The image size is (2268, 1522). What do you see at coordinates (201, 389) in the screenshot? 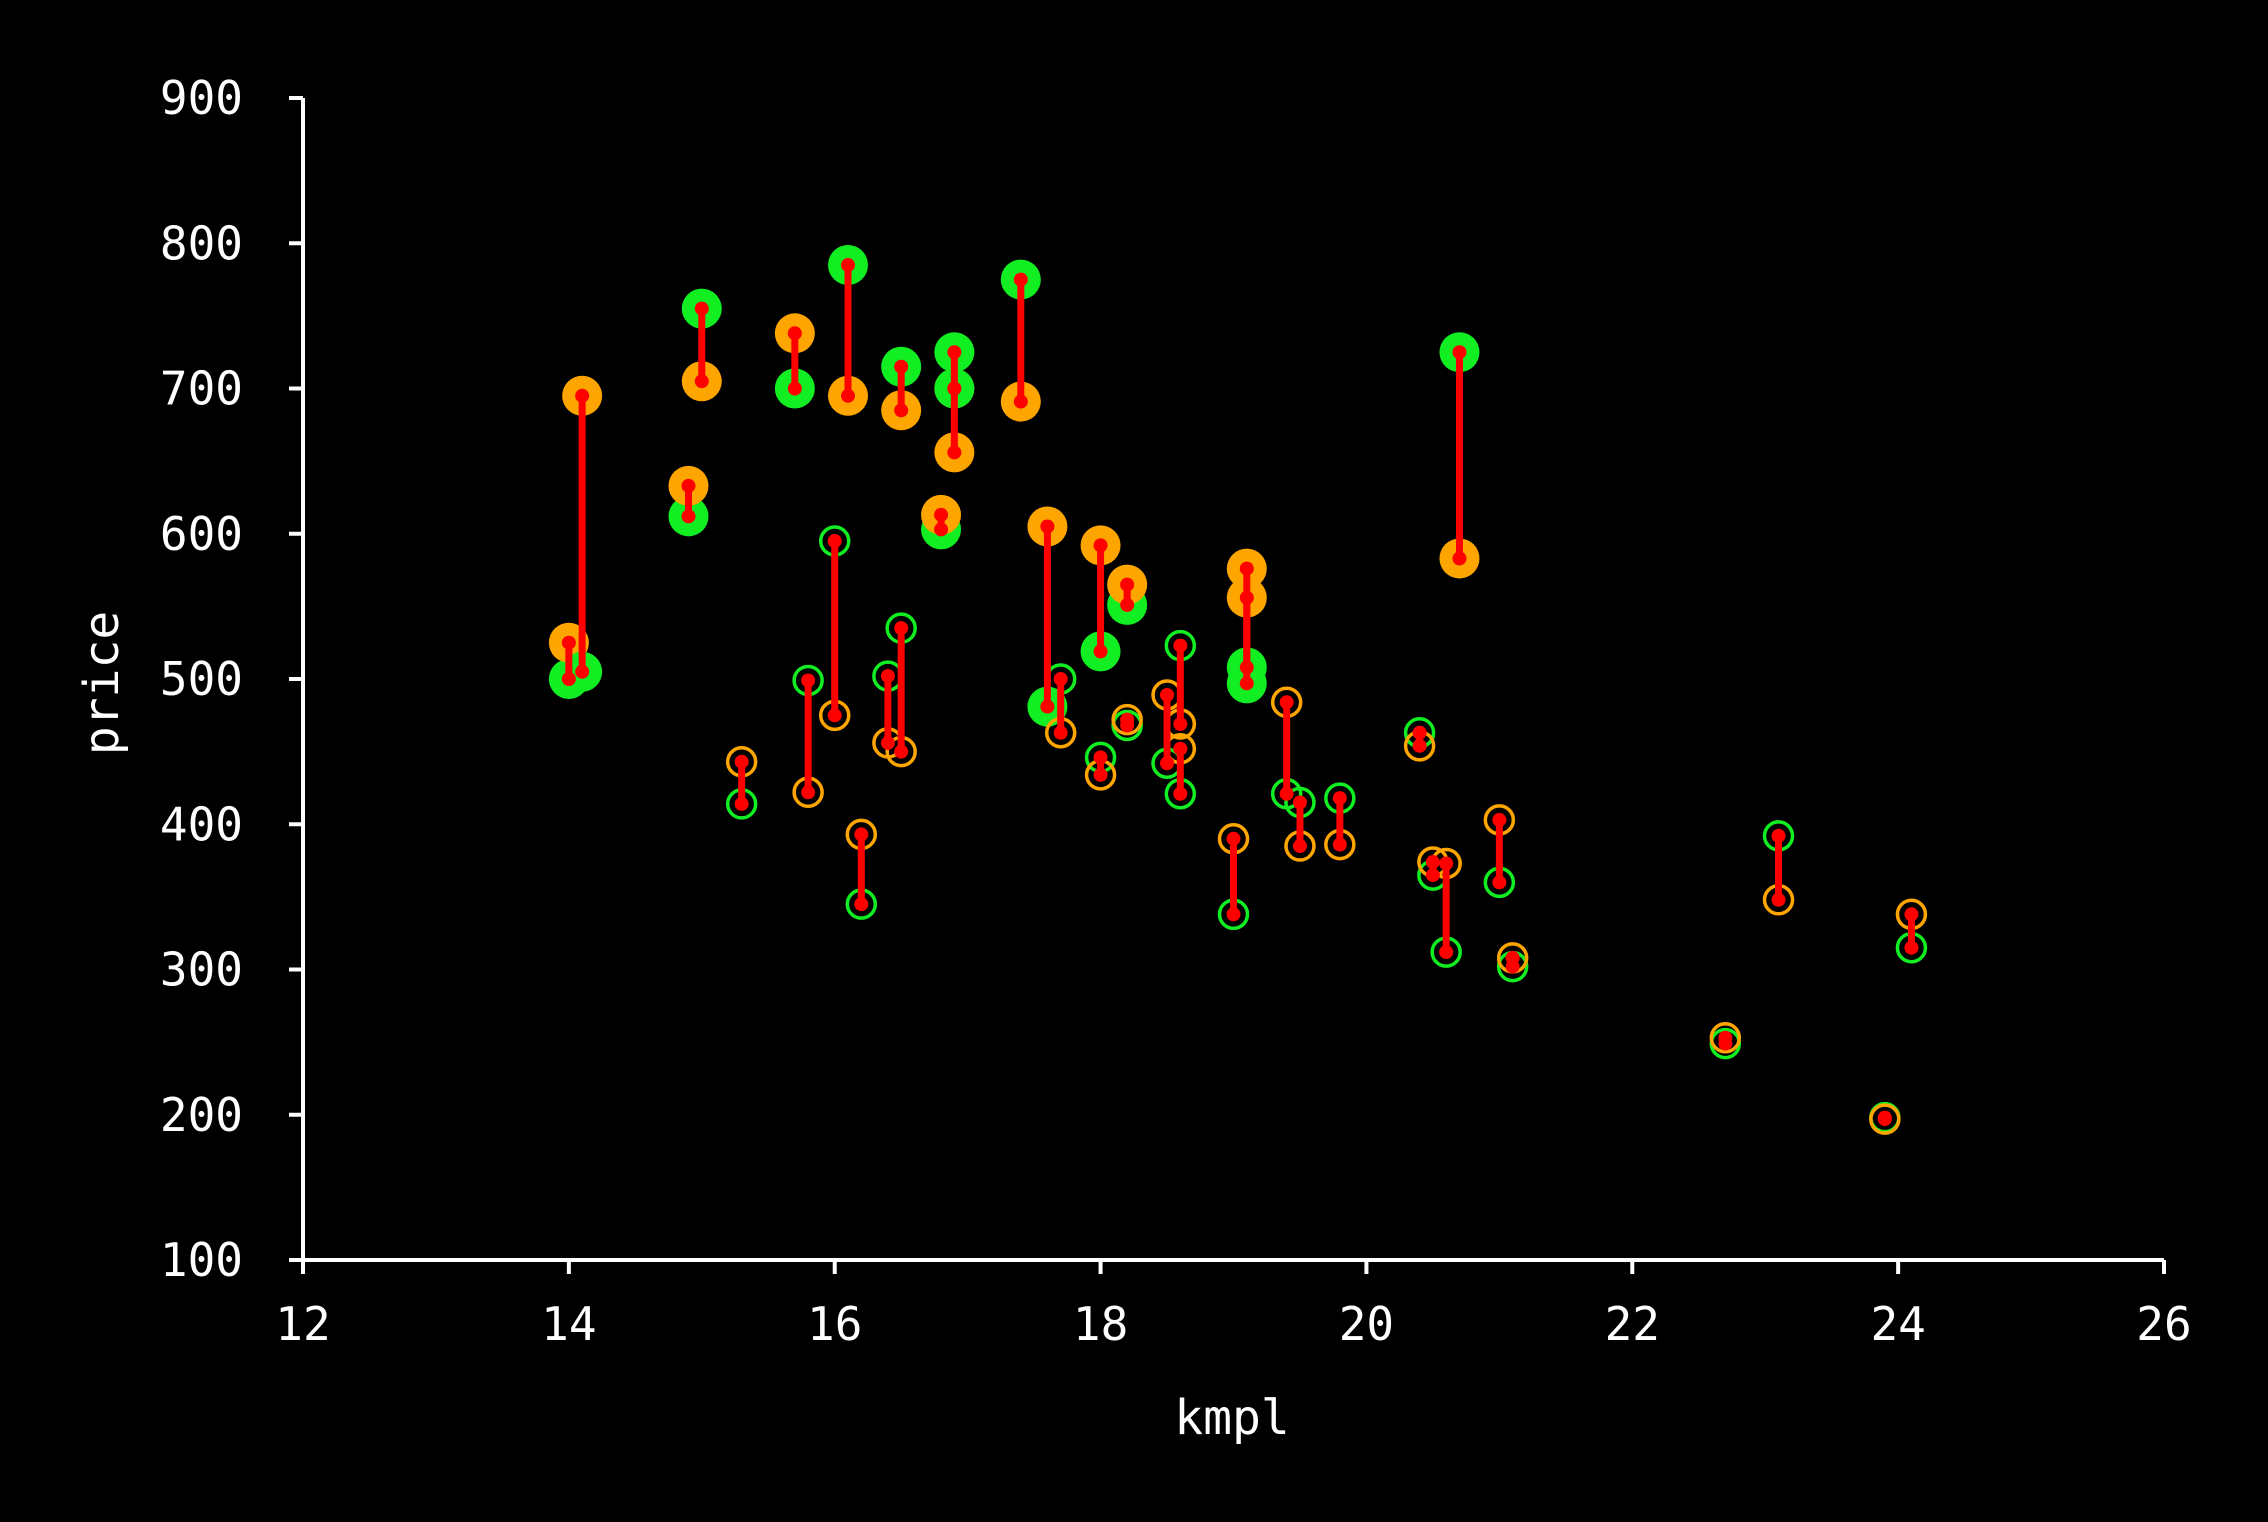
I see `y-tick-label: 700` at bounding box center [201, 389].